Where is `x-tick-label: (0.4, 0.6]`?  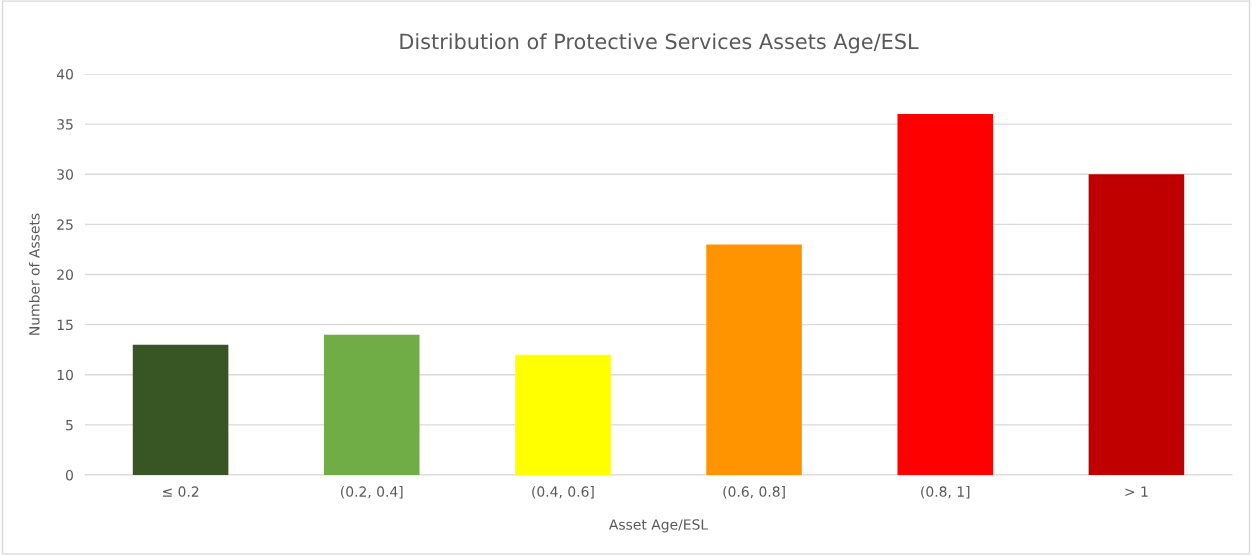
x-tick-label: (0.4, 0.6] is located at coordinates (563, 492).